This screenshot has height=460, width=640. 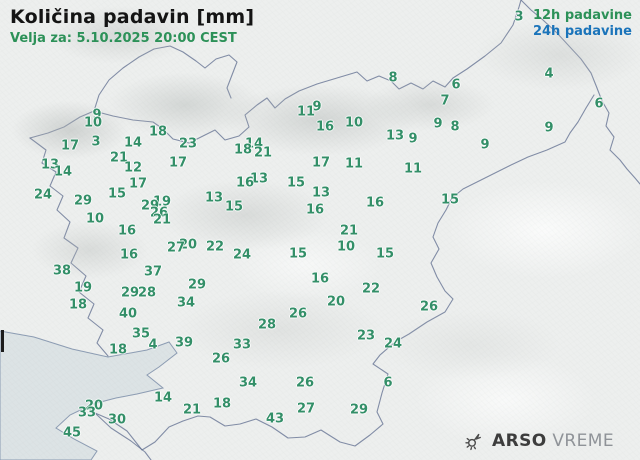 What do you see at coordinates (445, 101) in the screenshot?
I see `station-value: 7` at bounding box center [445, 101].